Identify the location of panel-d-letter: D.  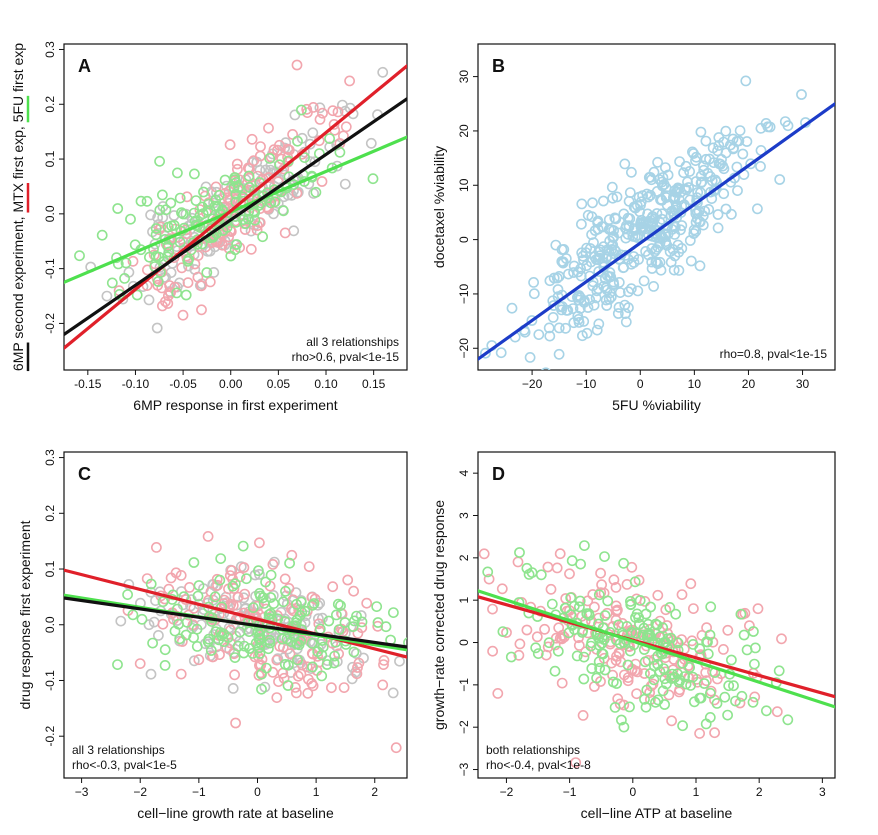
(498, 474).